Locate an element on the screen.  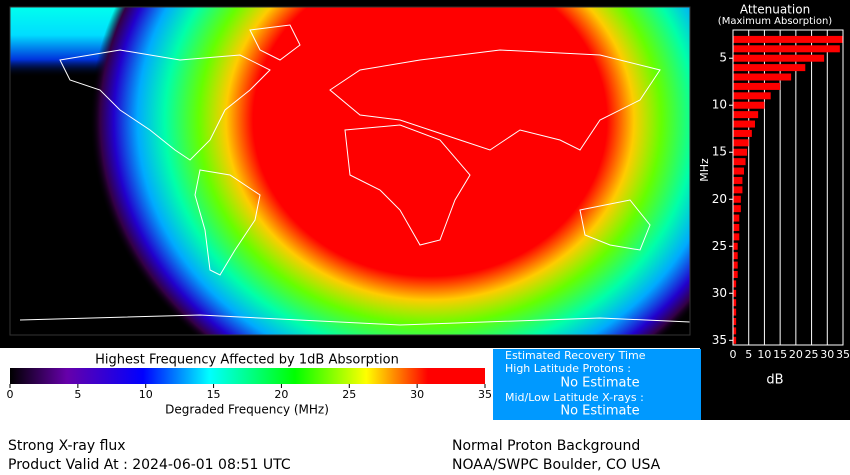
recovery-box is located at coordinates (597, 384).